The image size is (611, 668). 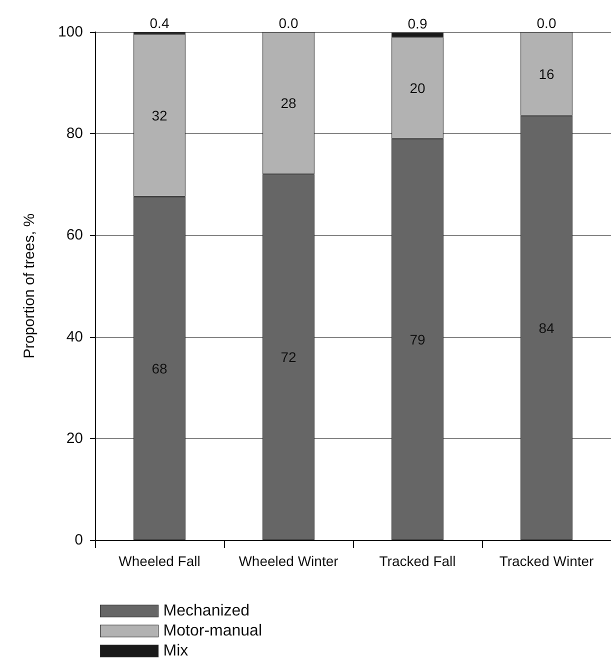 What do you see at coordinates (78, 540) in the screenshot?
I see `y-tick-label: 0` at bounding box center [78, 540].